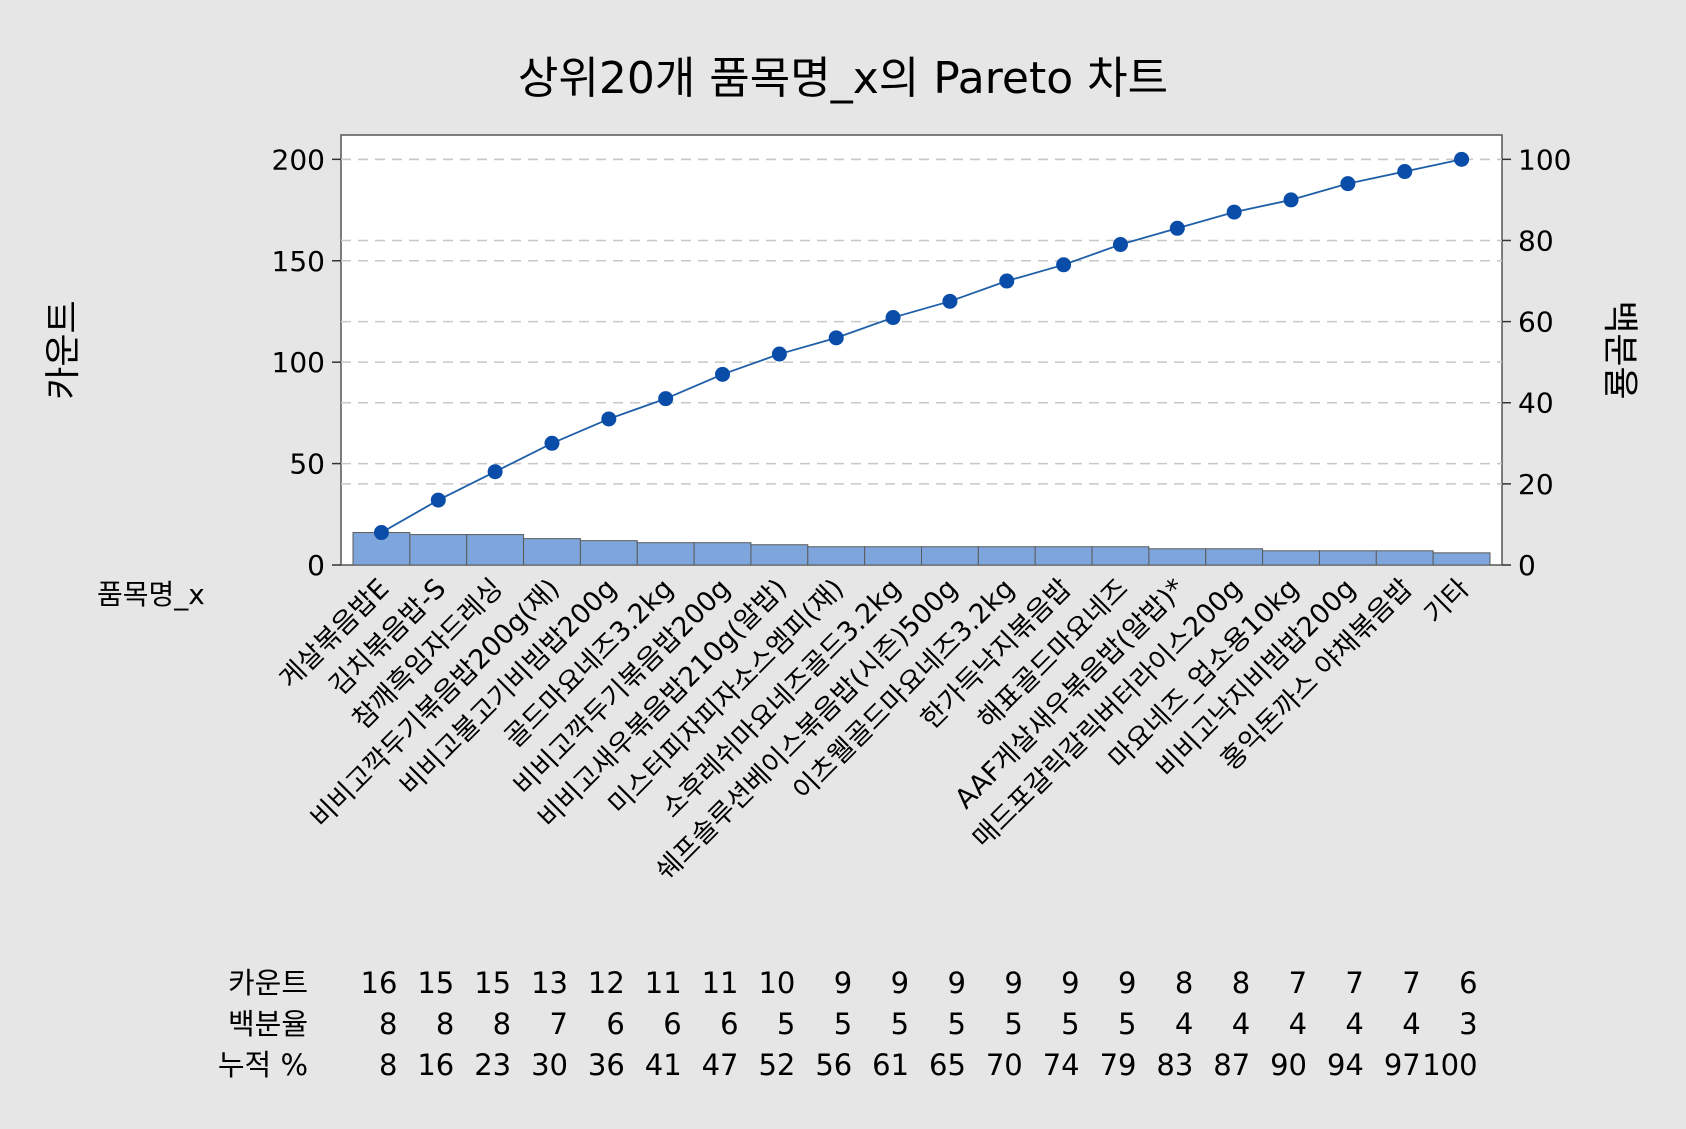  What do you see at coordinates (606, 1065) in the screenshot?
I see `table-cell: 36` at bounding box center [606, 1065].